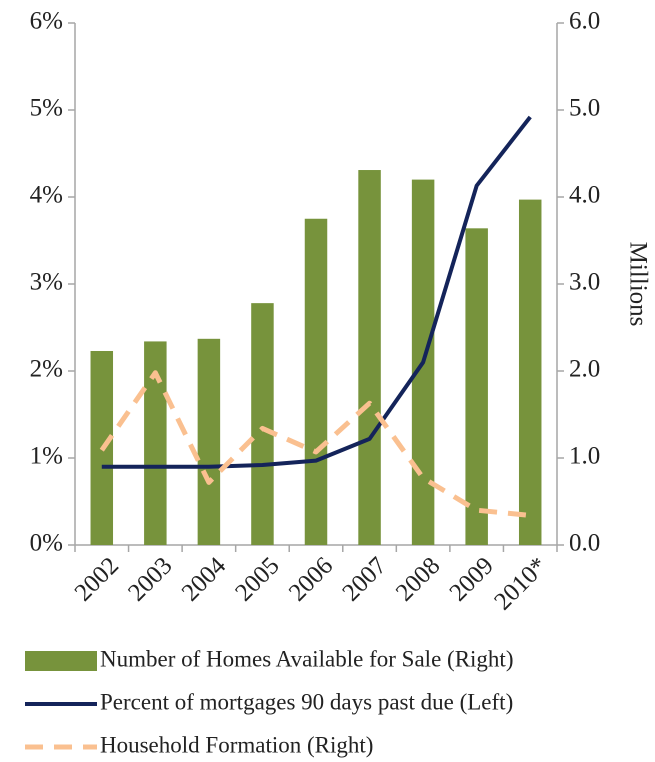 This screenshot has width=655, height=762. What do you see at coordinates (204, 579) in the screenshot?
I see `x-tick-label: 2004` at bounding box center [204, 579].